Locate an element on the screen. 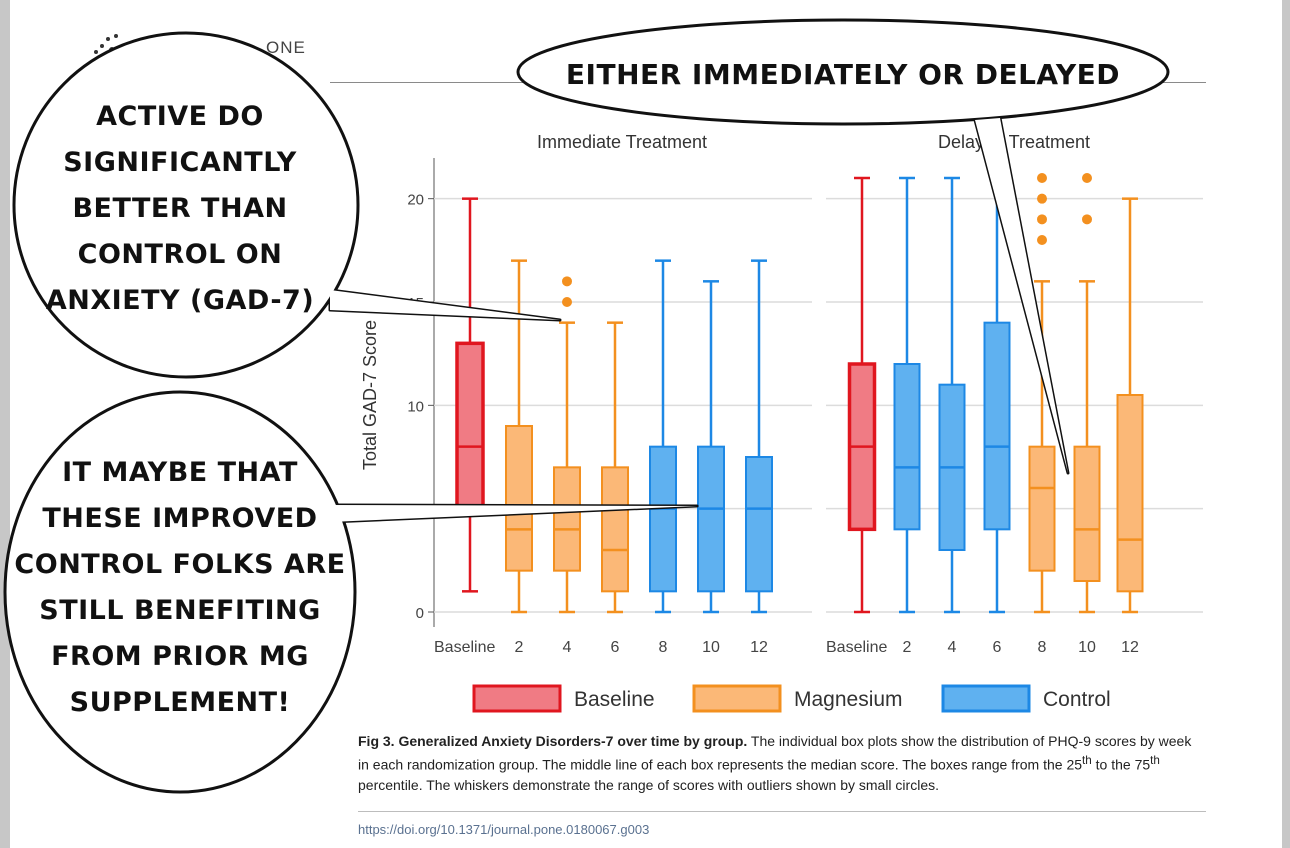  caption-fig-label: Fig 3. is located at coordinates (376, 741).